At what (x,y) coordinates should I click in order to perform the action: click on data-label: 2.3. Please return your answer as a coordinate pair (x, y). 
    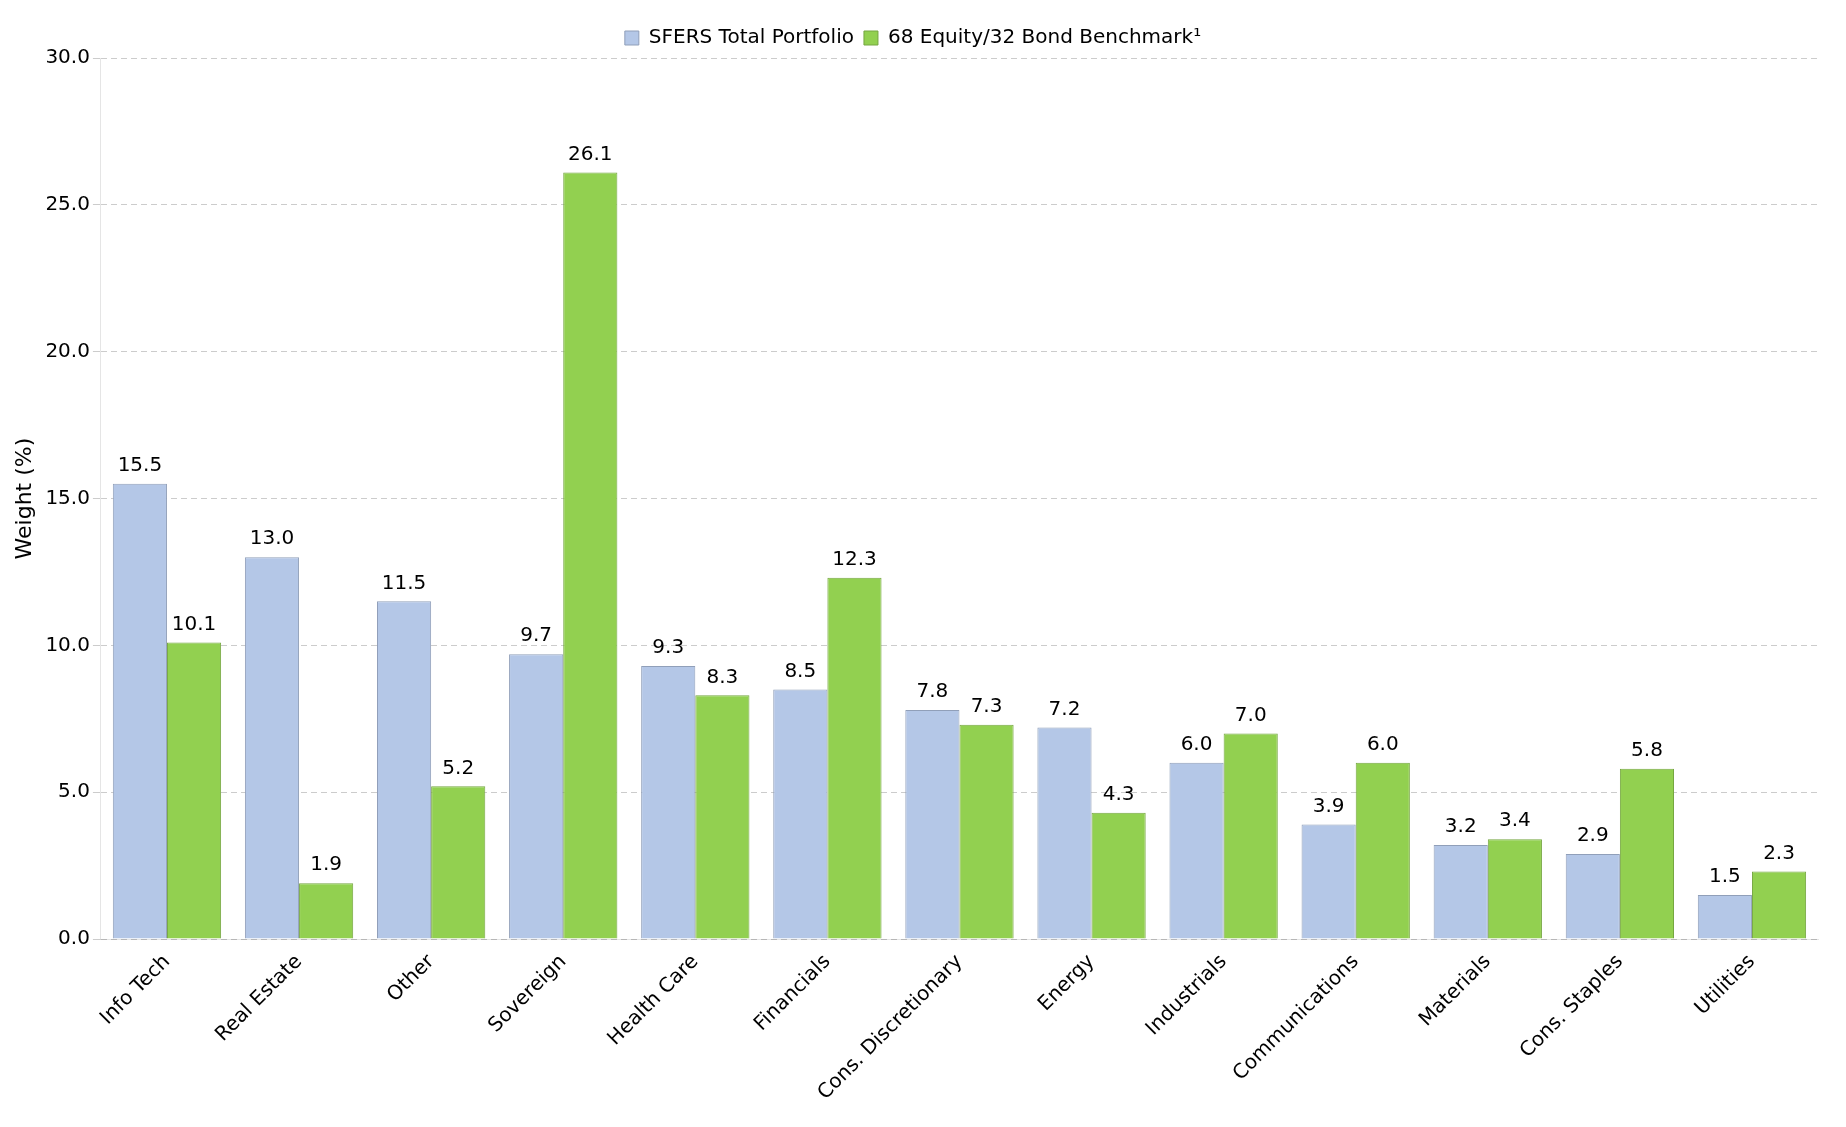
    Looking at the image, I should click on (1779, 851).